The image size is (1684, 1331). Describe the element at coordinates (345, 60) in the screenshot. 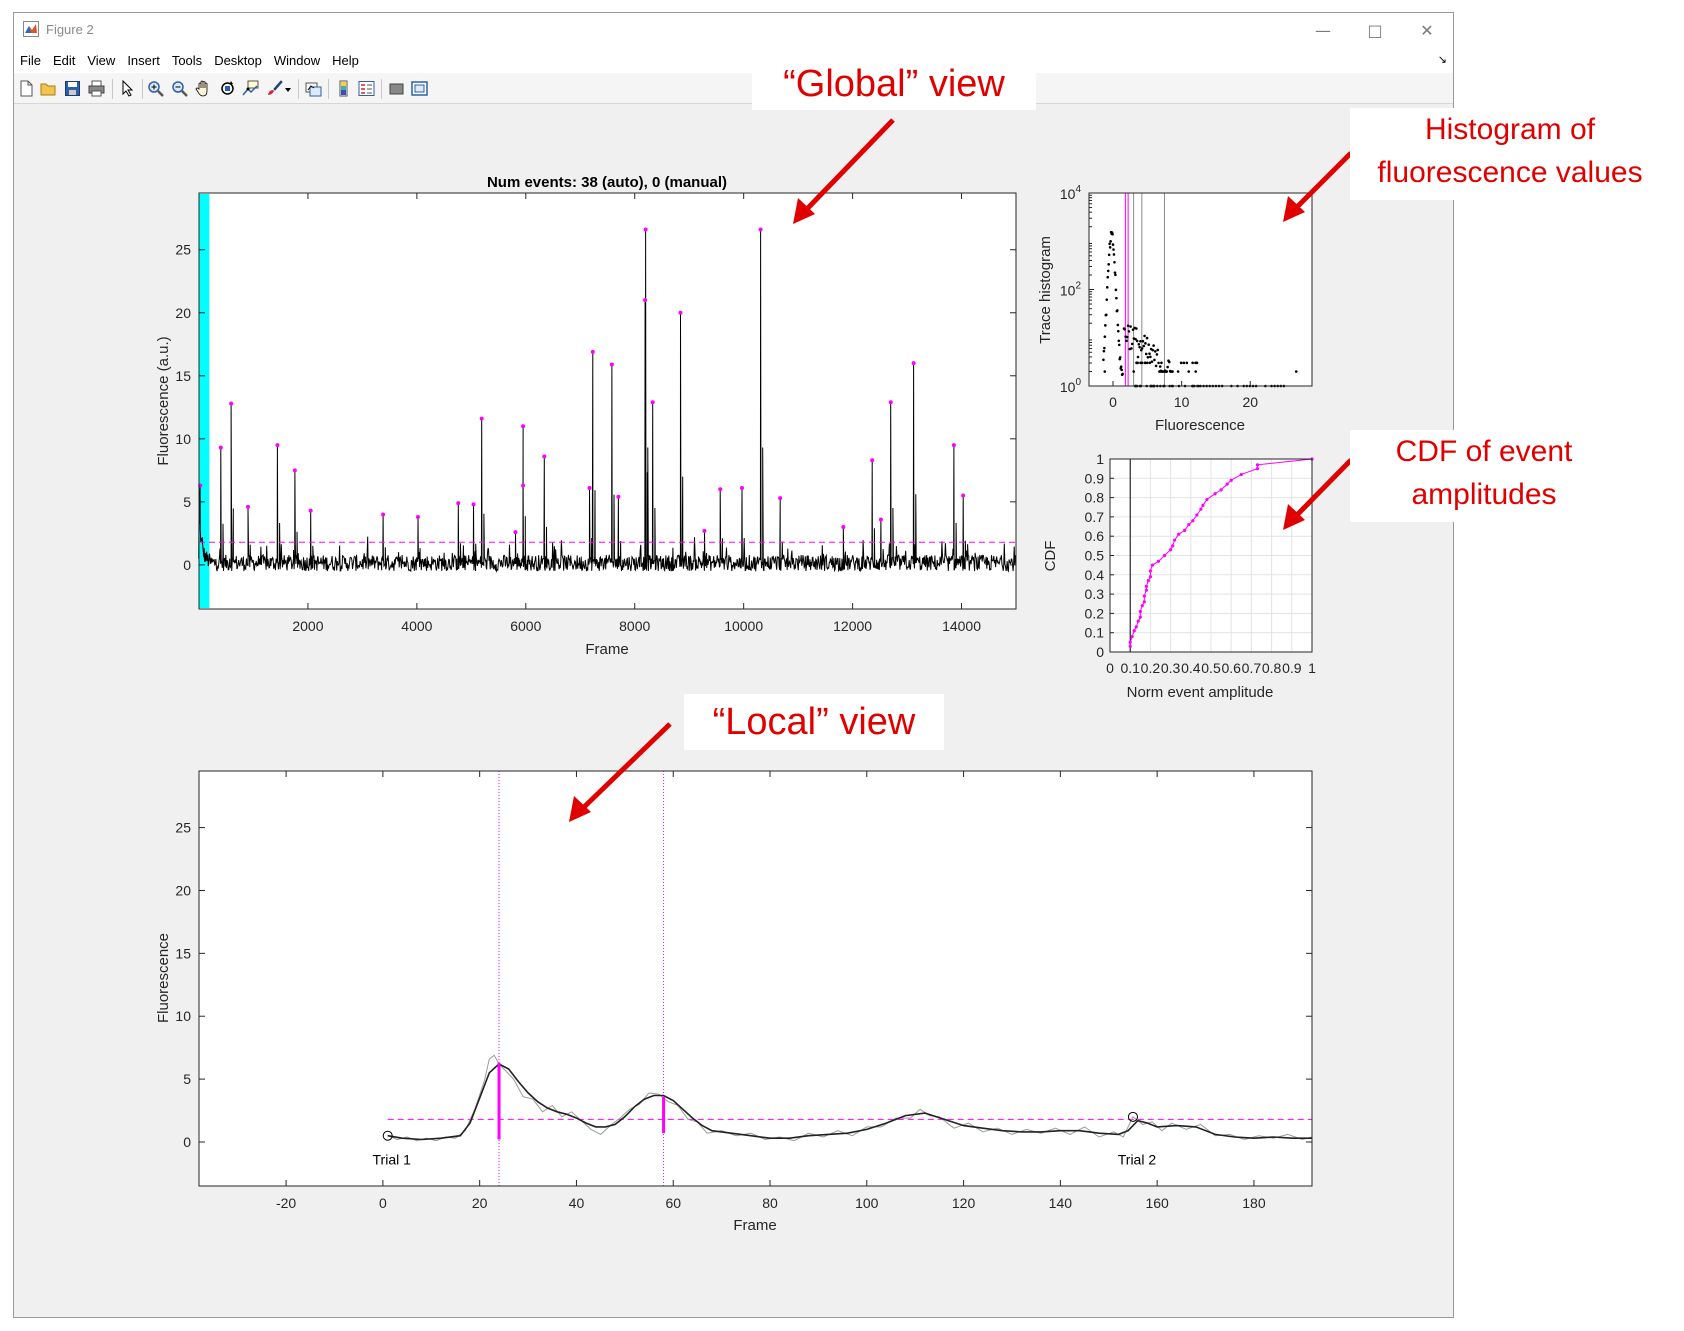

I see `menu-help: Help` at that location.